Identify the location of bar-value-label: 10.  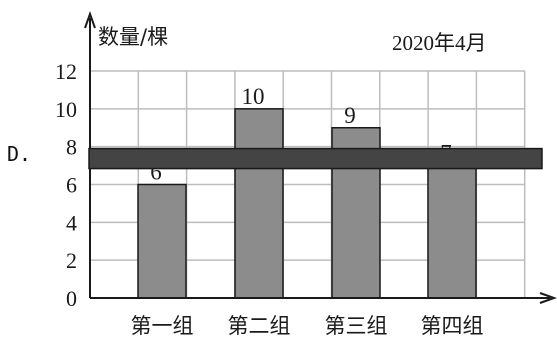
(253, 96).